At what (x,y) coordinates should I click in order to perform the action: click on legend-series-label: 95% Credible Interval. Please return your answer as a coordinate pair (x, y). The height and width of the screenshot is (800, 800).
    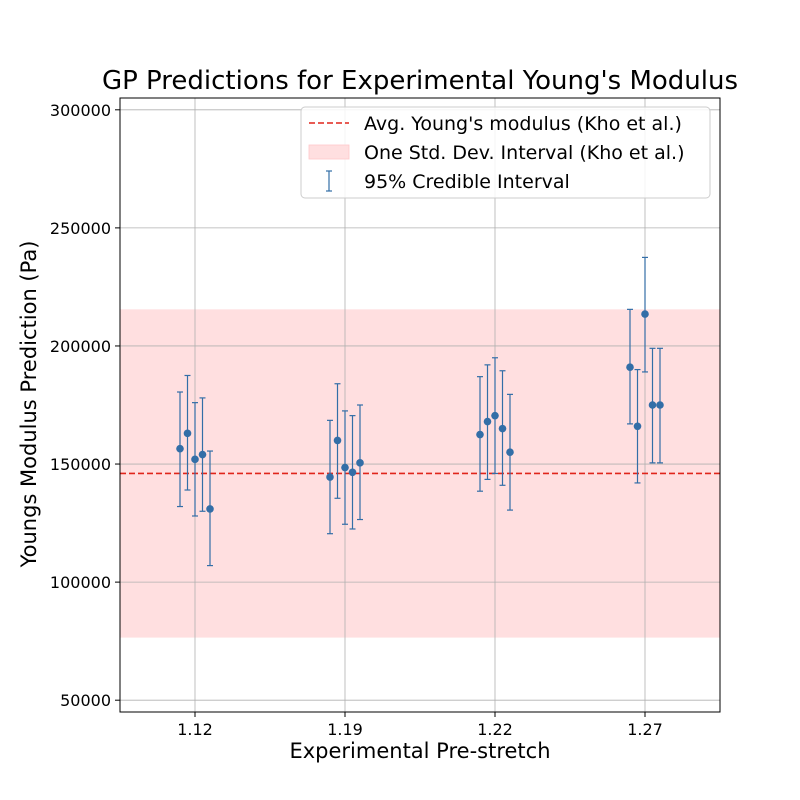
    Looking at the image, I should click on (467, 182).